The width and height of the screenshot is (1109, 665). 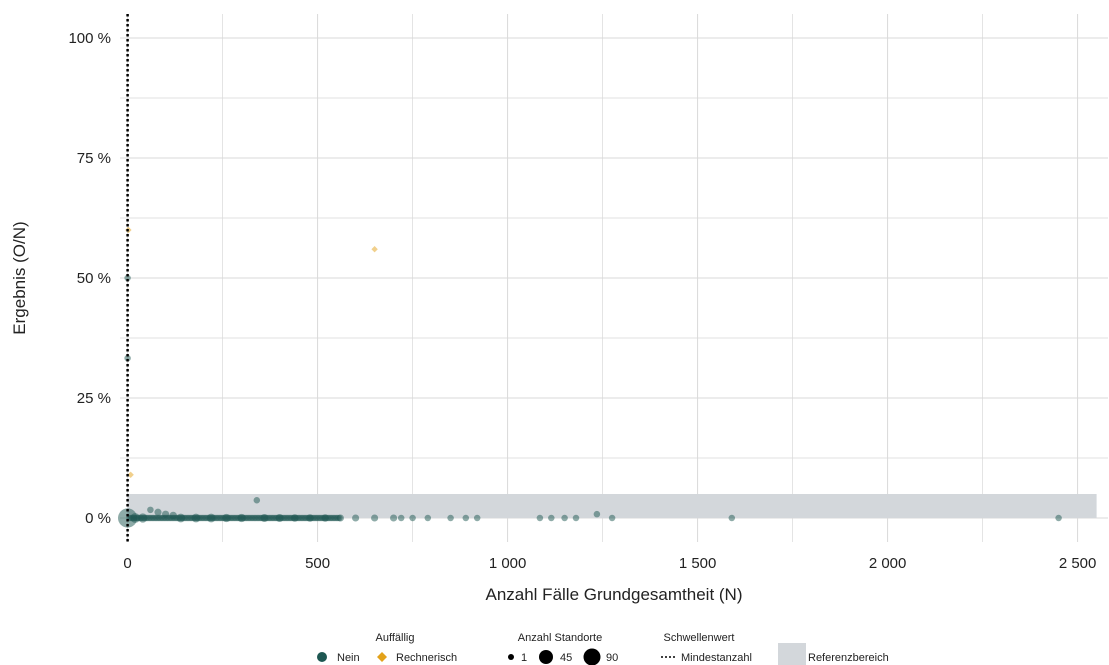 What do you see at coordinates (19, 277) in the screenshot?
I see `y-axis-title: Ergebnis (O/N)` at bounding box center [19, 277].